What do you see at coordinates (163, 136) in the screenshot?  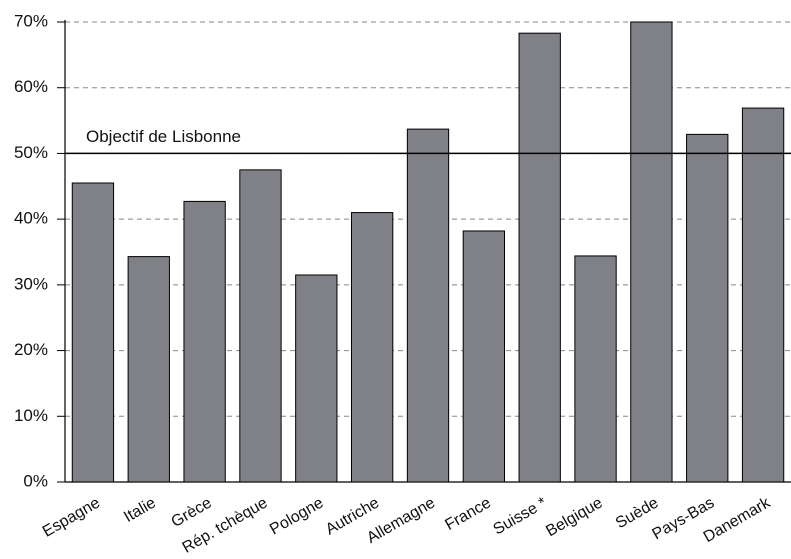 I see `reference-label: Objectif de Lisbonne` at bounding box center [163, 136].